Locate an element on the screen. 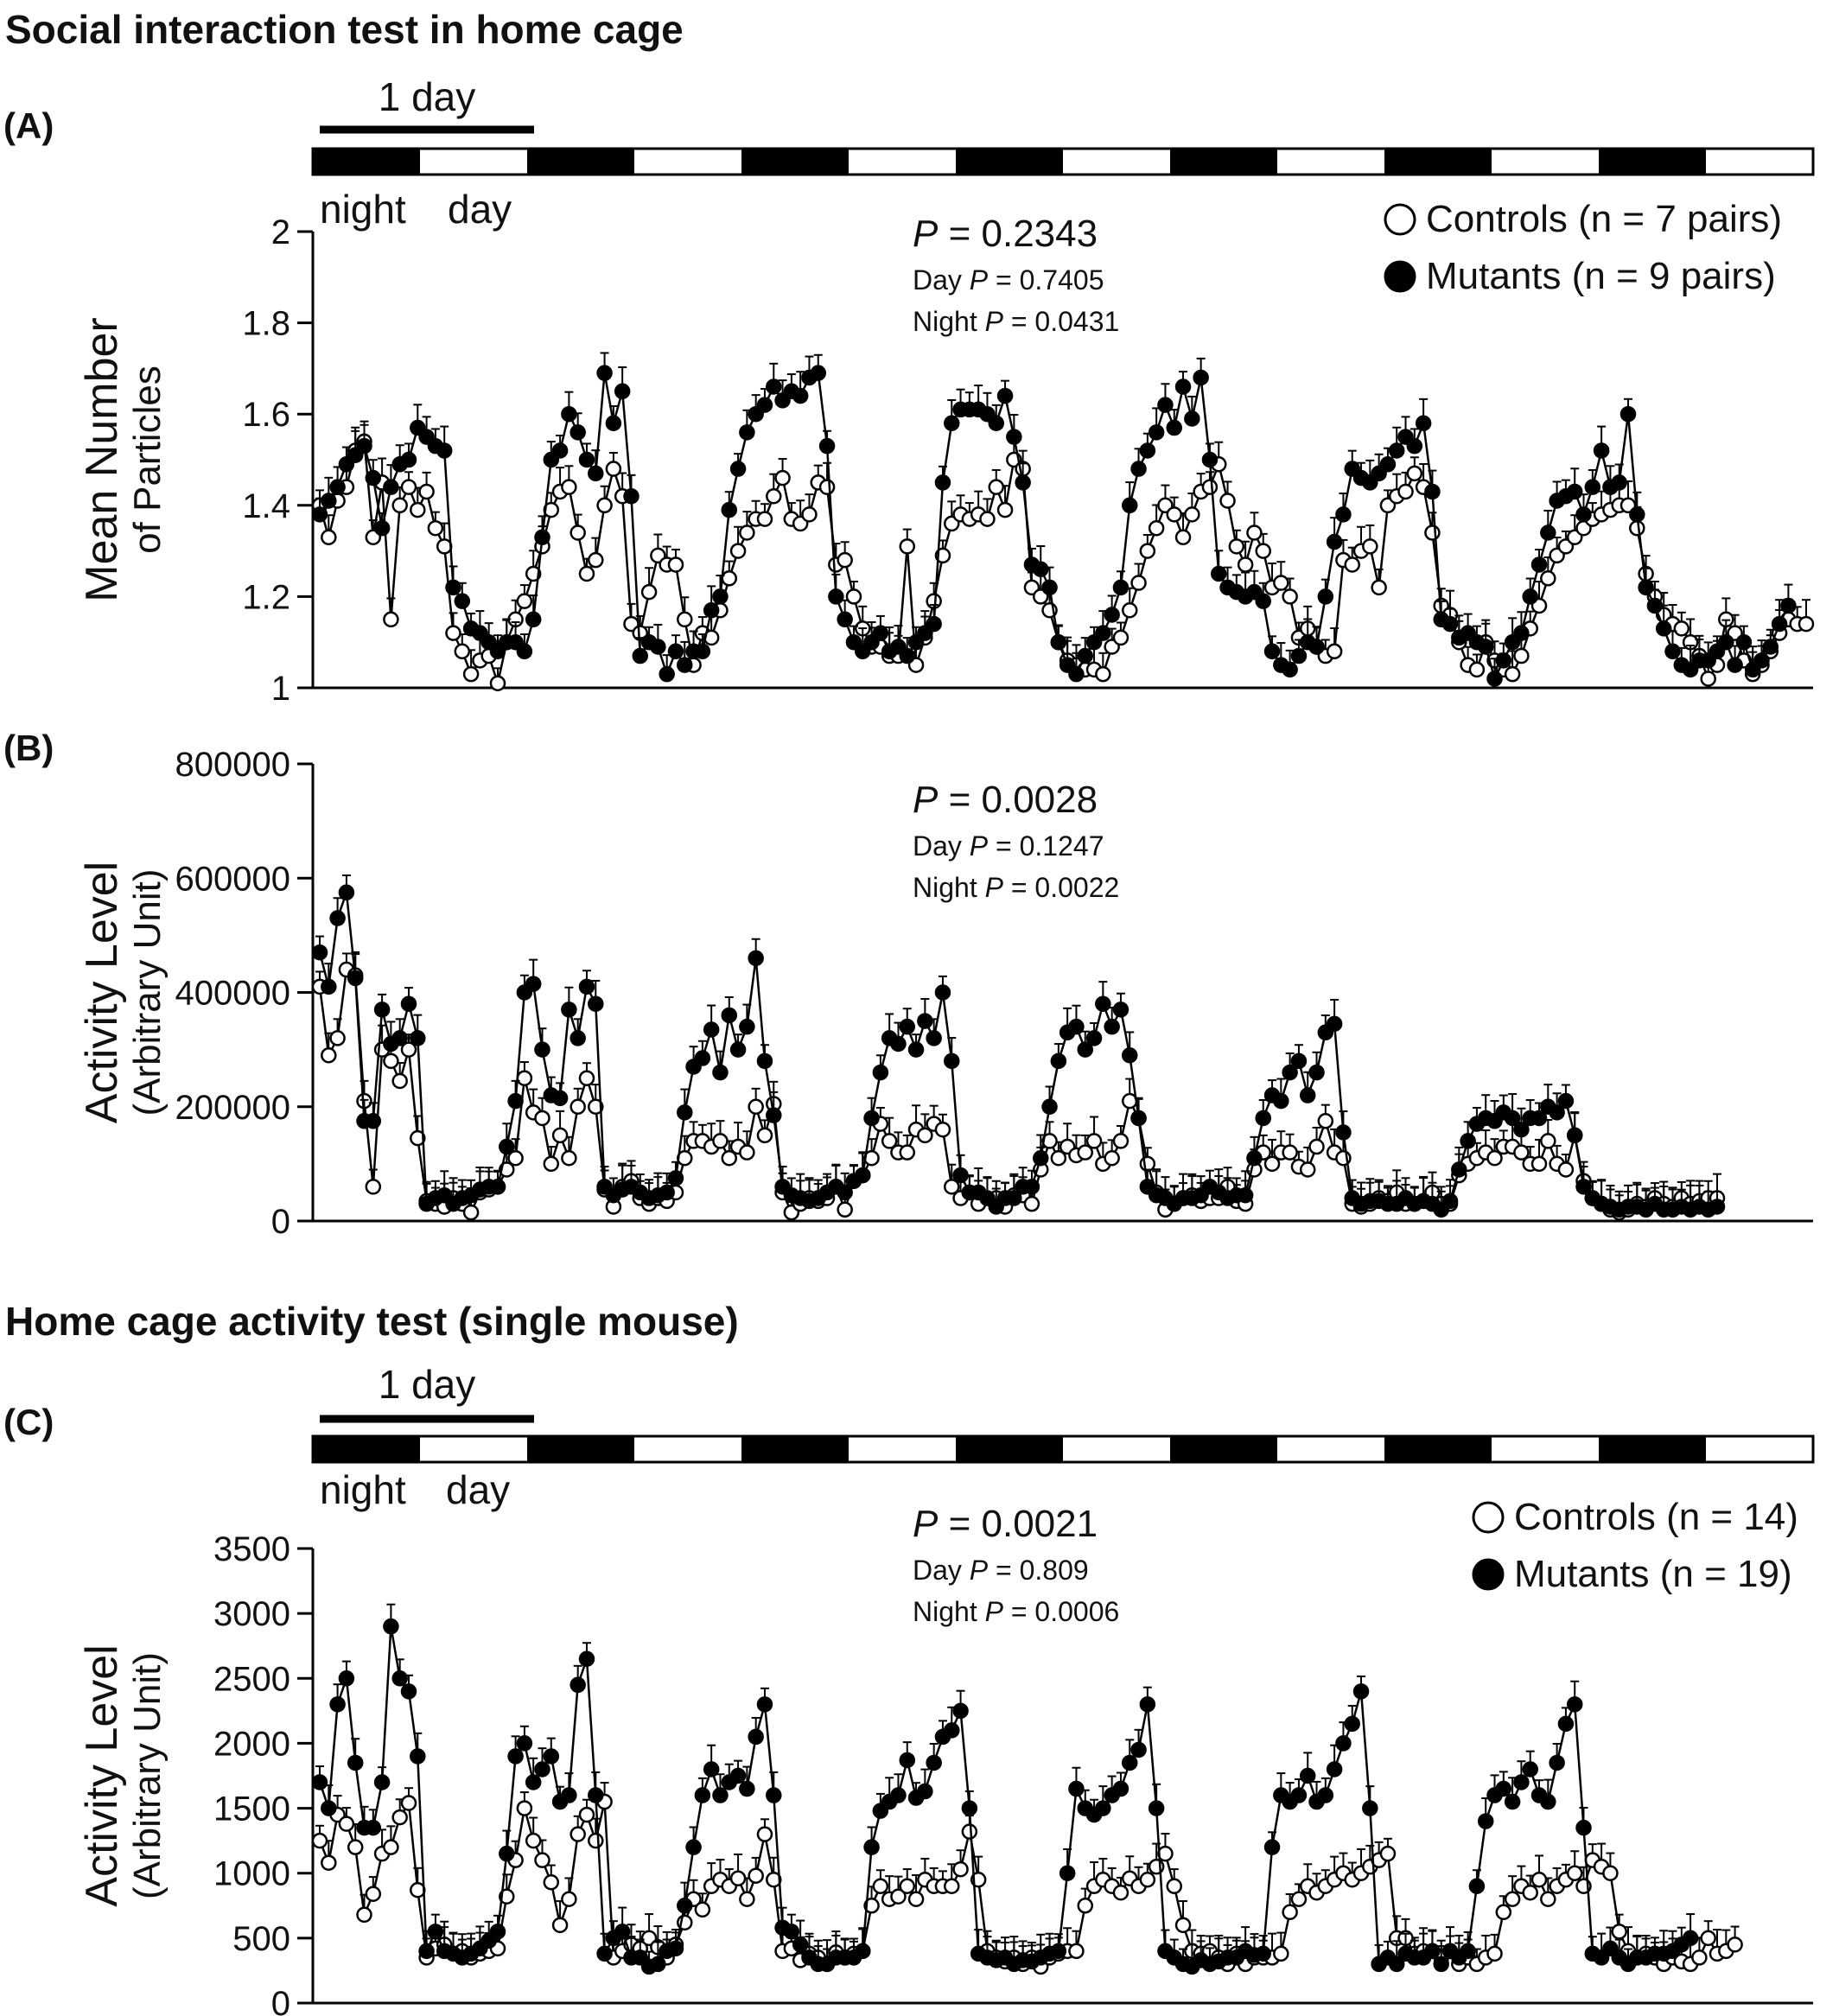  p-value-text: = 0.0028 is located at coordinates (1018, 800).